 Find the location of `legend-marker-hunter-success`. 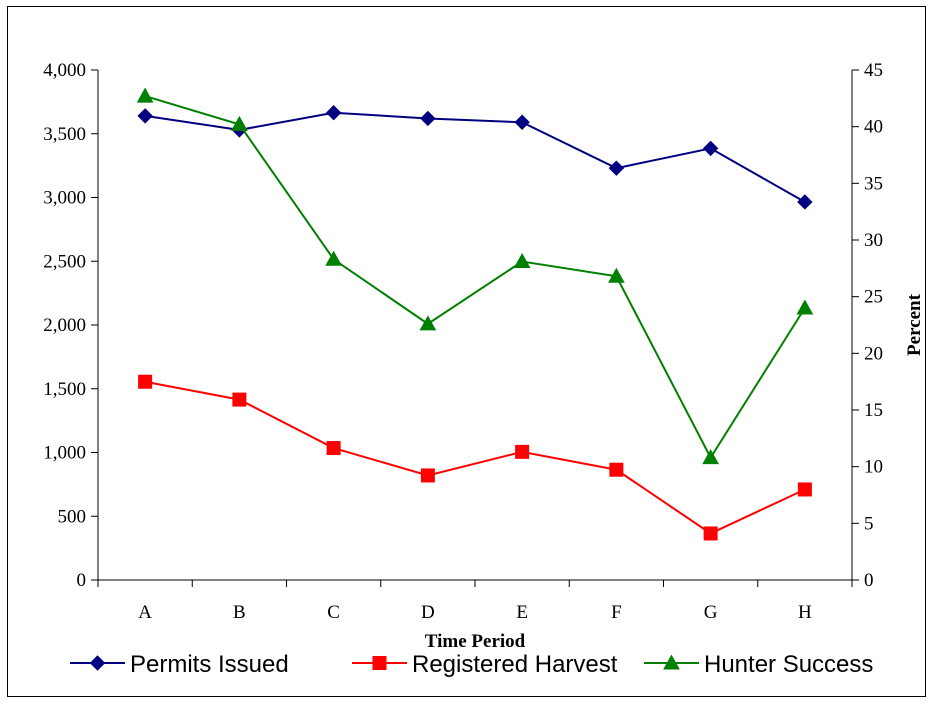

legend-marker-hunter-success is located at coordinates (671, 662).